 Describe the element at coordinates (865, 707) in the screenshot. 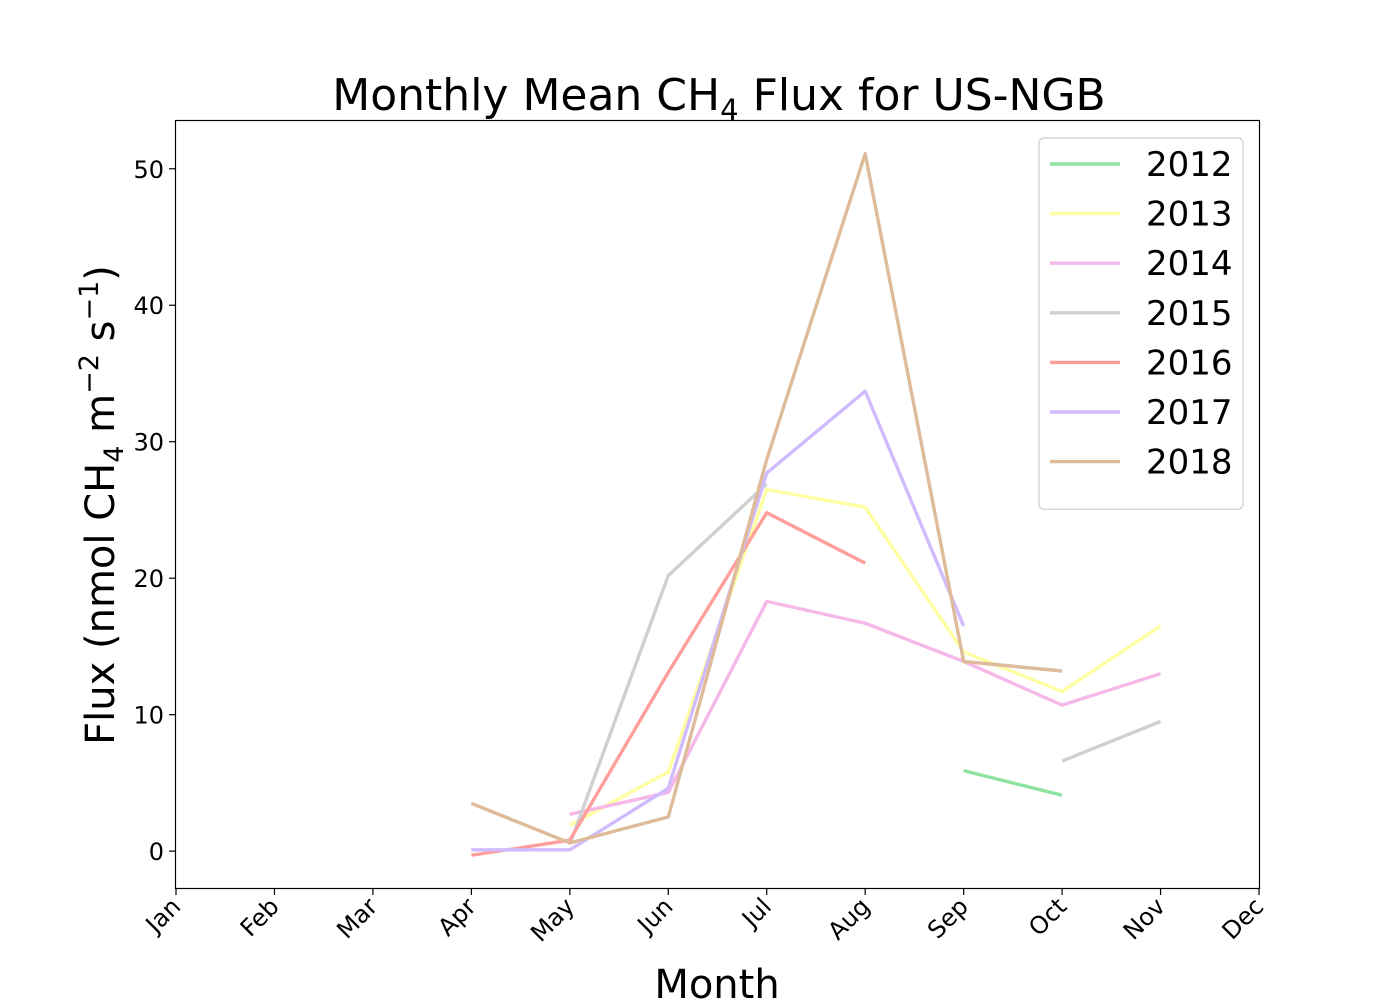

I see `series-line-2014` at that location.